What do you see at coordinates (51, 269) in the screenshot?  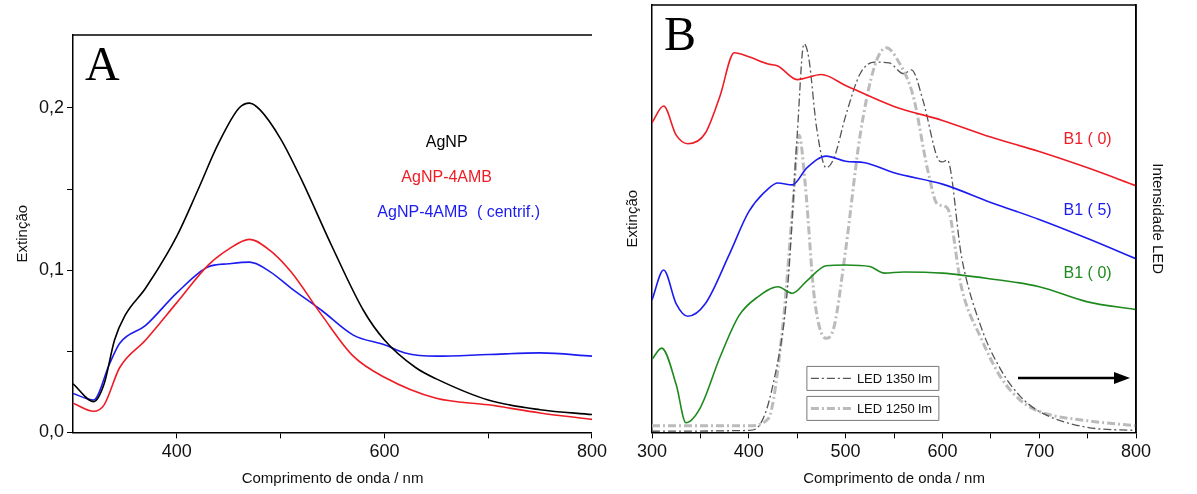 I see `y-tick-label: 0,1` at bounding box center [51, 269].